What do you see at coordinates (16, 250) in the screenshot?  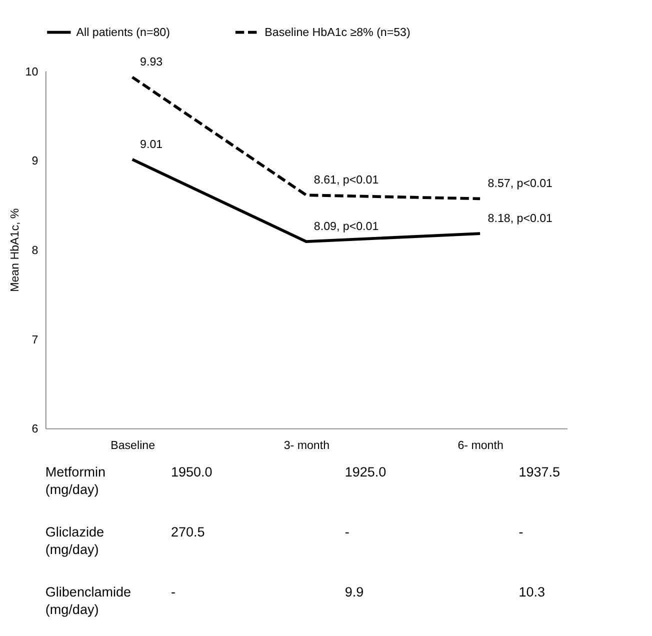 I see `y-axis-title: Mean HbA1c, %` at bounding box center [16, 250].